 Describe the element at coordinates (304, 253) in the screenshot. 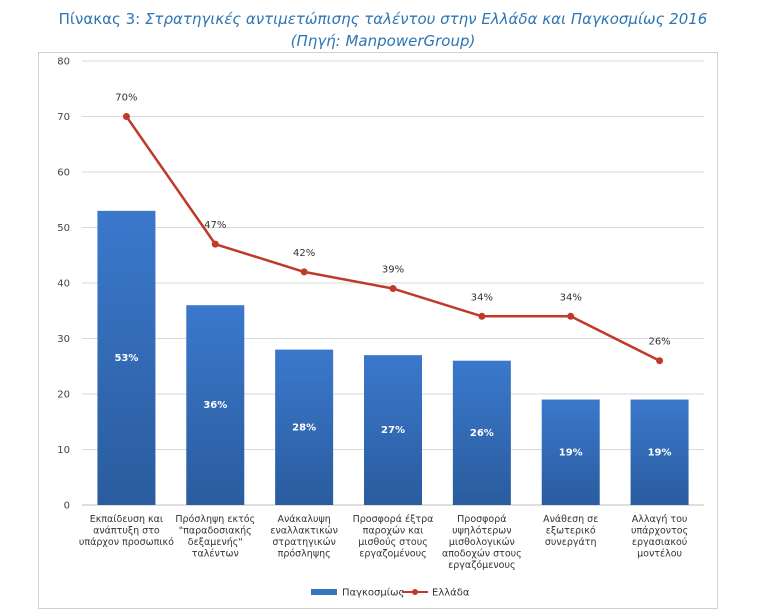

I see `line-data-label: 42%` at that location.